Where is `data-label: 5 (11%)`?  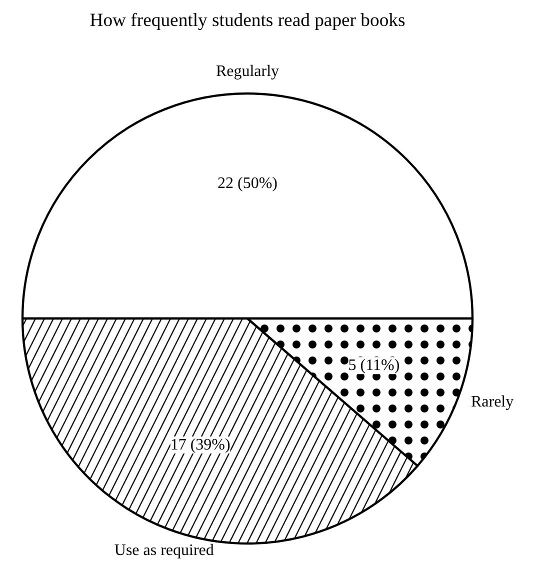 data-label: 5 (11%) is located at coordinates (374, 365).